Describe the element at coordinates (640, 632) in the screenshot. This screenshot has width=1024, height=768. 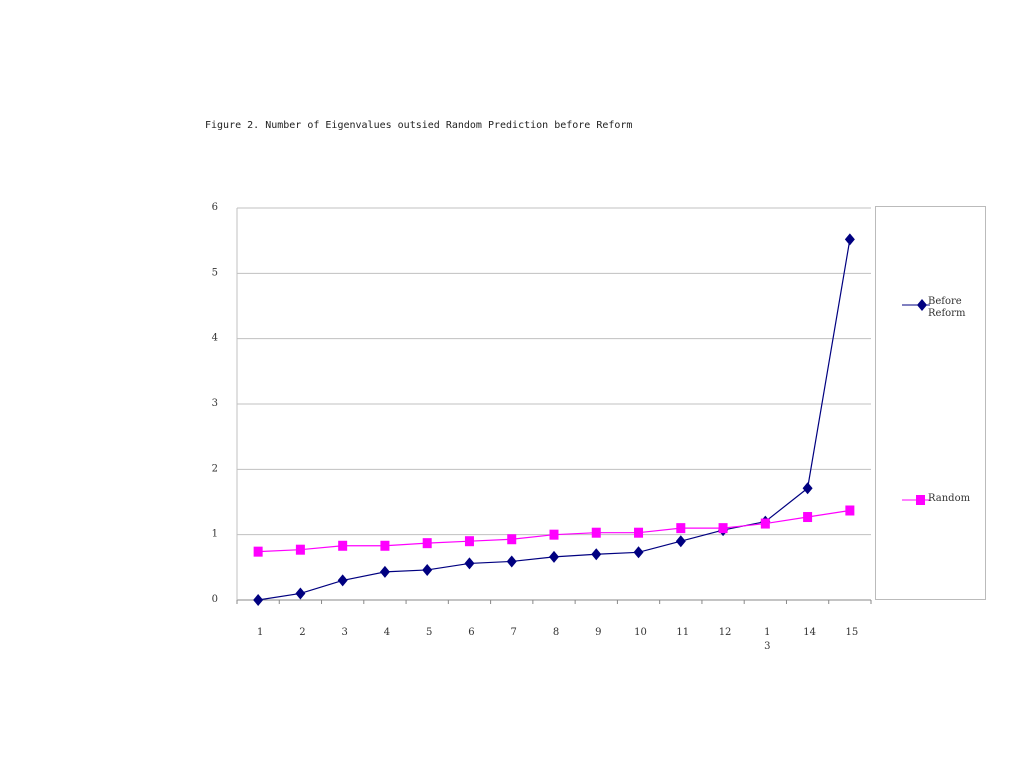
I see `x-tick-label: 10` at that location.